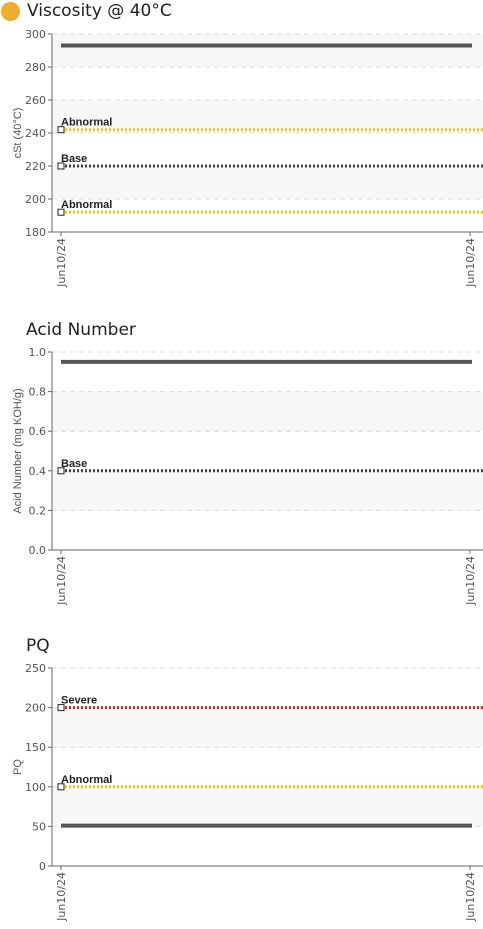 The height and width of the screenshot is (929, 483). Describe the element at coordinates (35, 133) in the screenshot. I see `y-tick-label: 240` at that location.